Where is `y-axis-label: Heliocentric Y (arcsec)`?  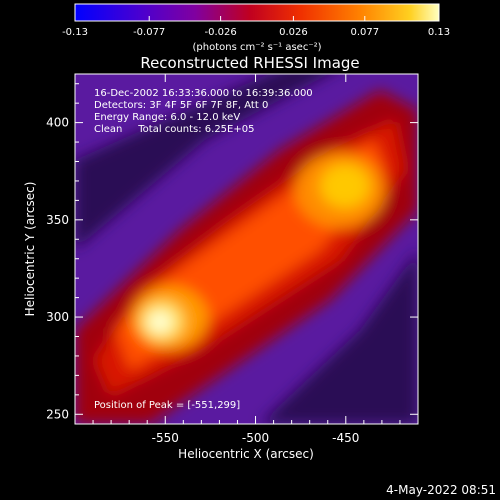
y-axis-label: Heliocentric Y (arcsec) is located at coordinates (30, 249).